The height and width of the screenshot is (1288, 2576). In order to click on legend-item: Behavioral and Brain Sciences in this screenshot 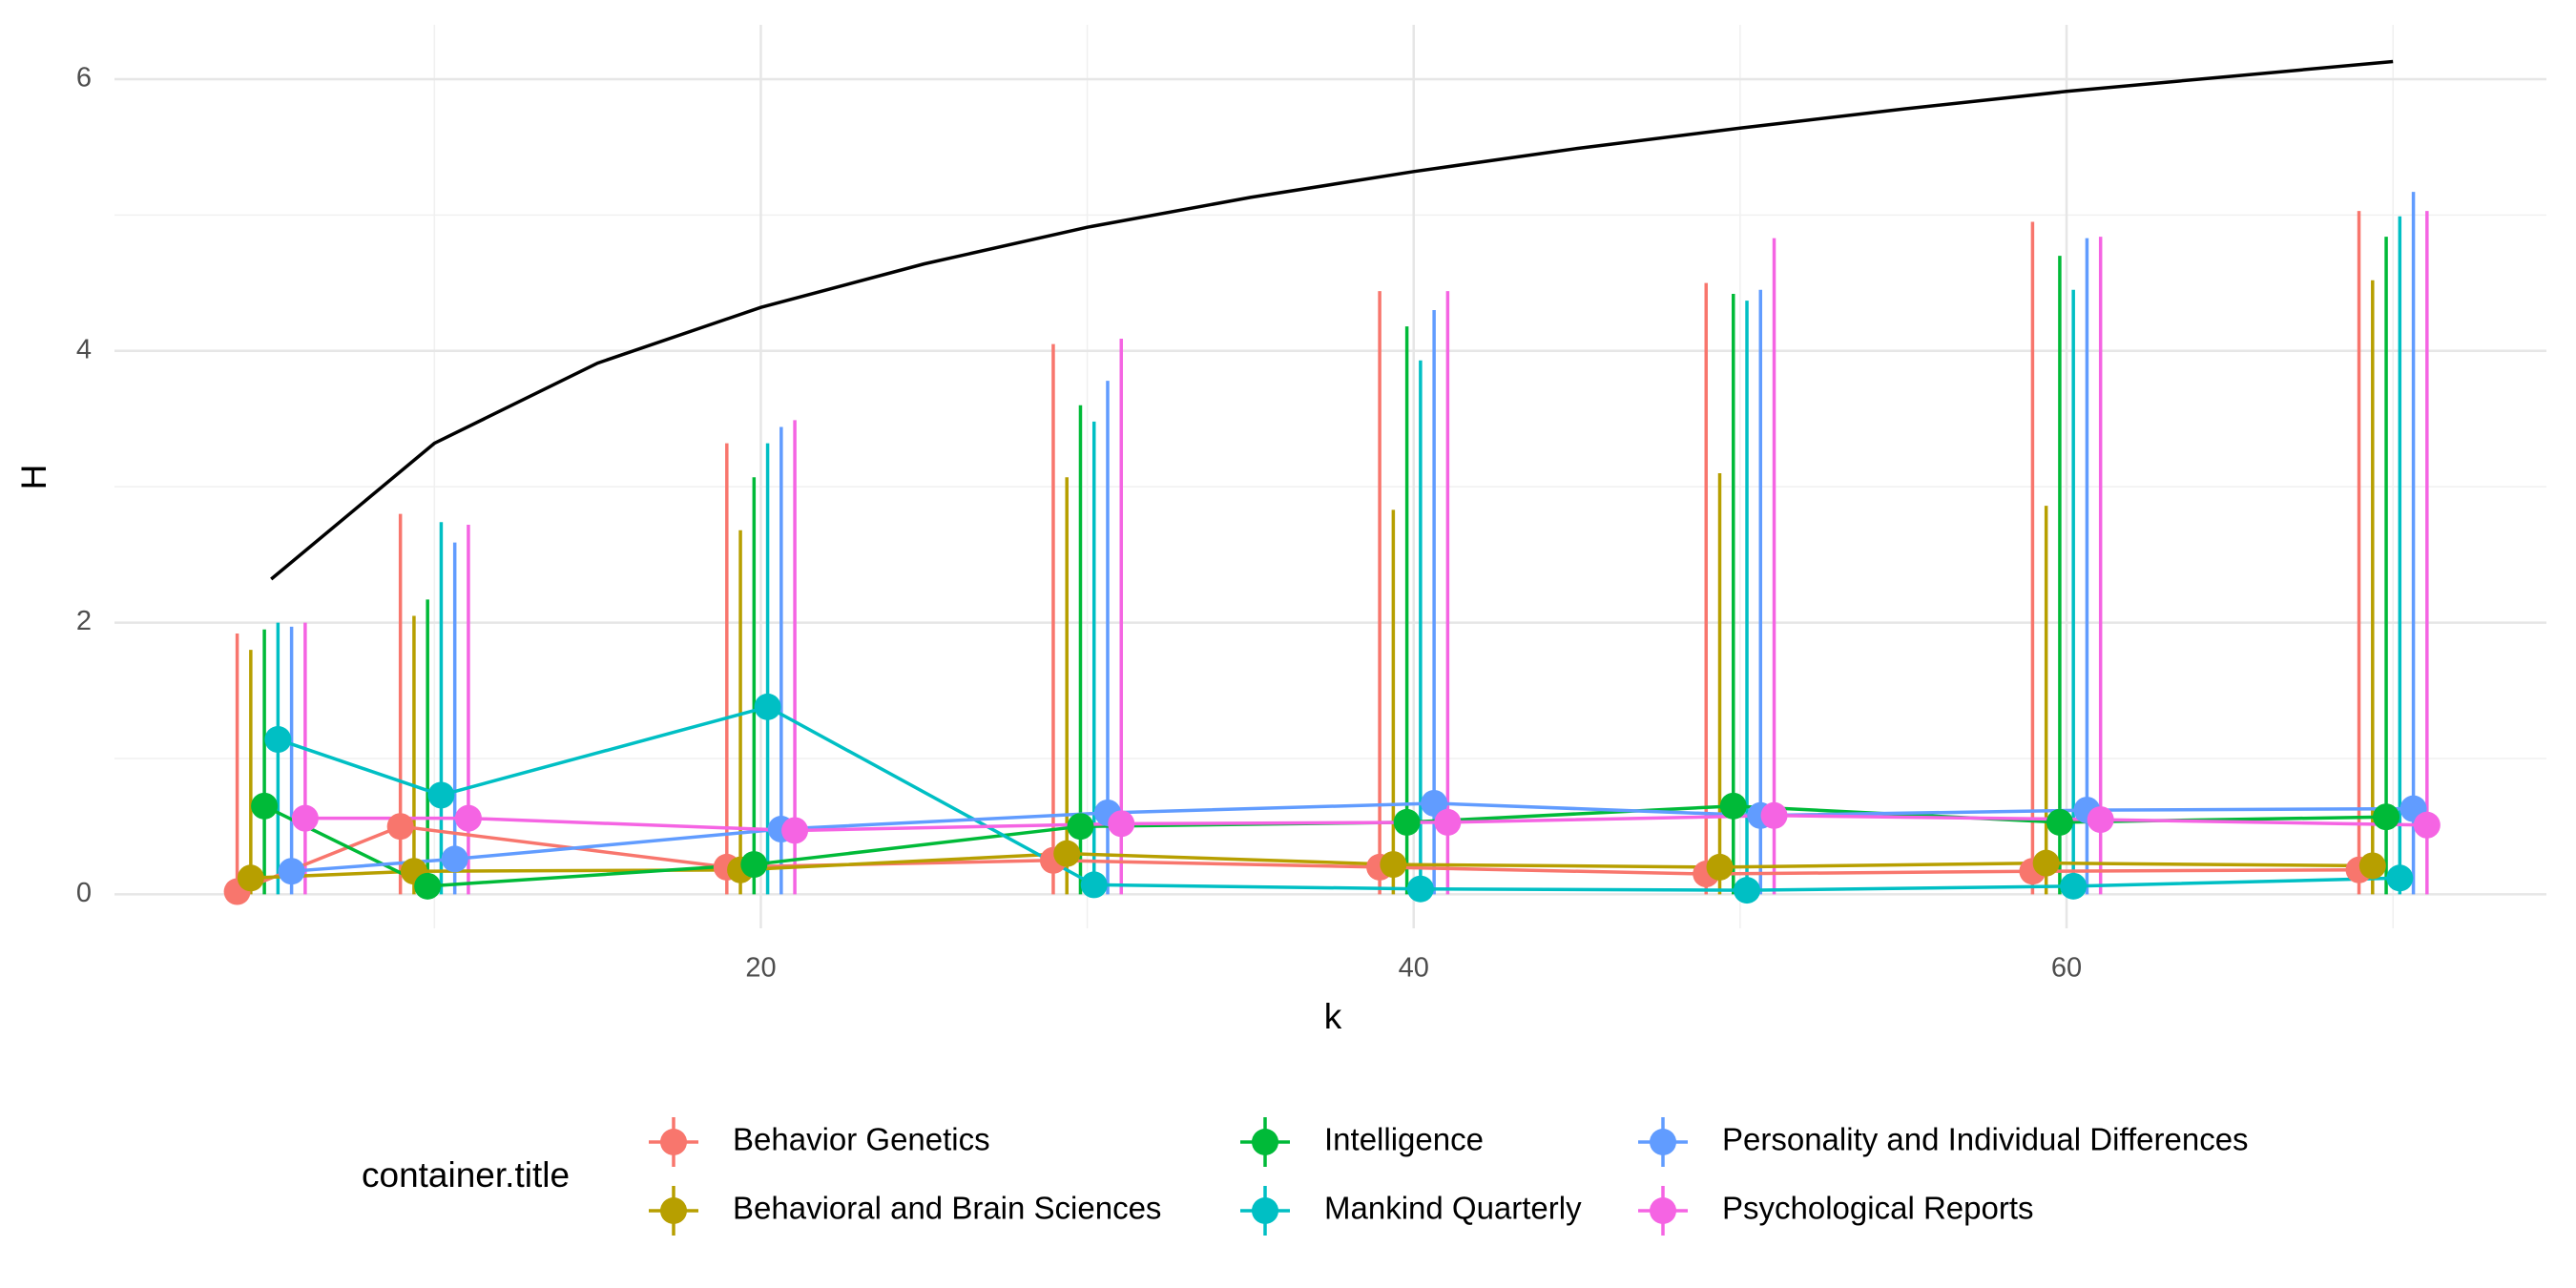, I will do `click(905, 1211)`.